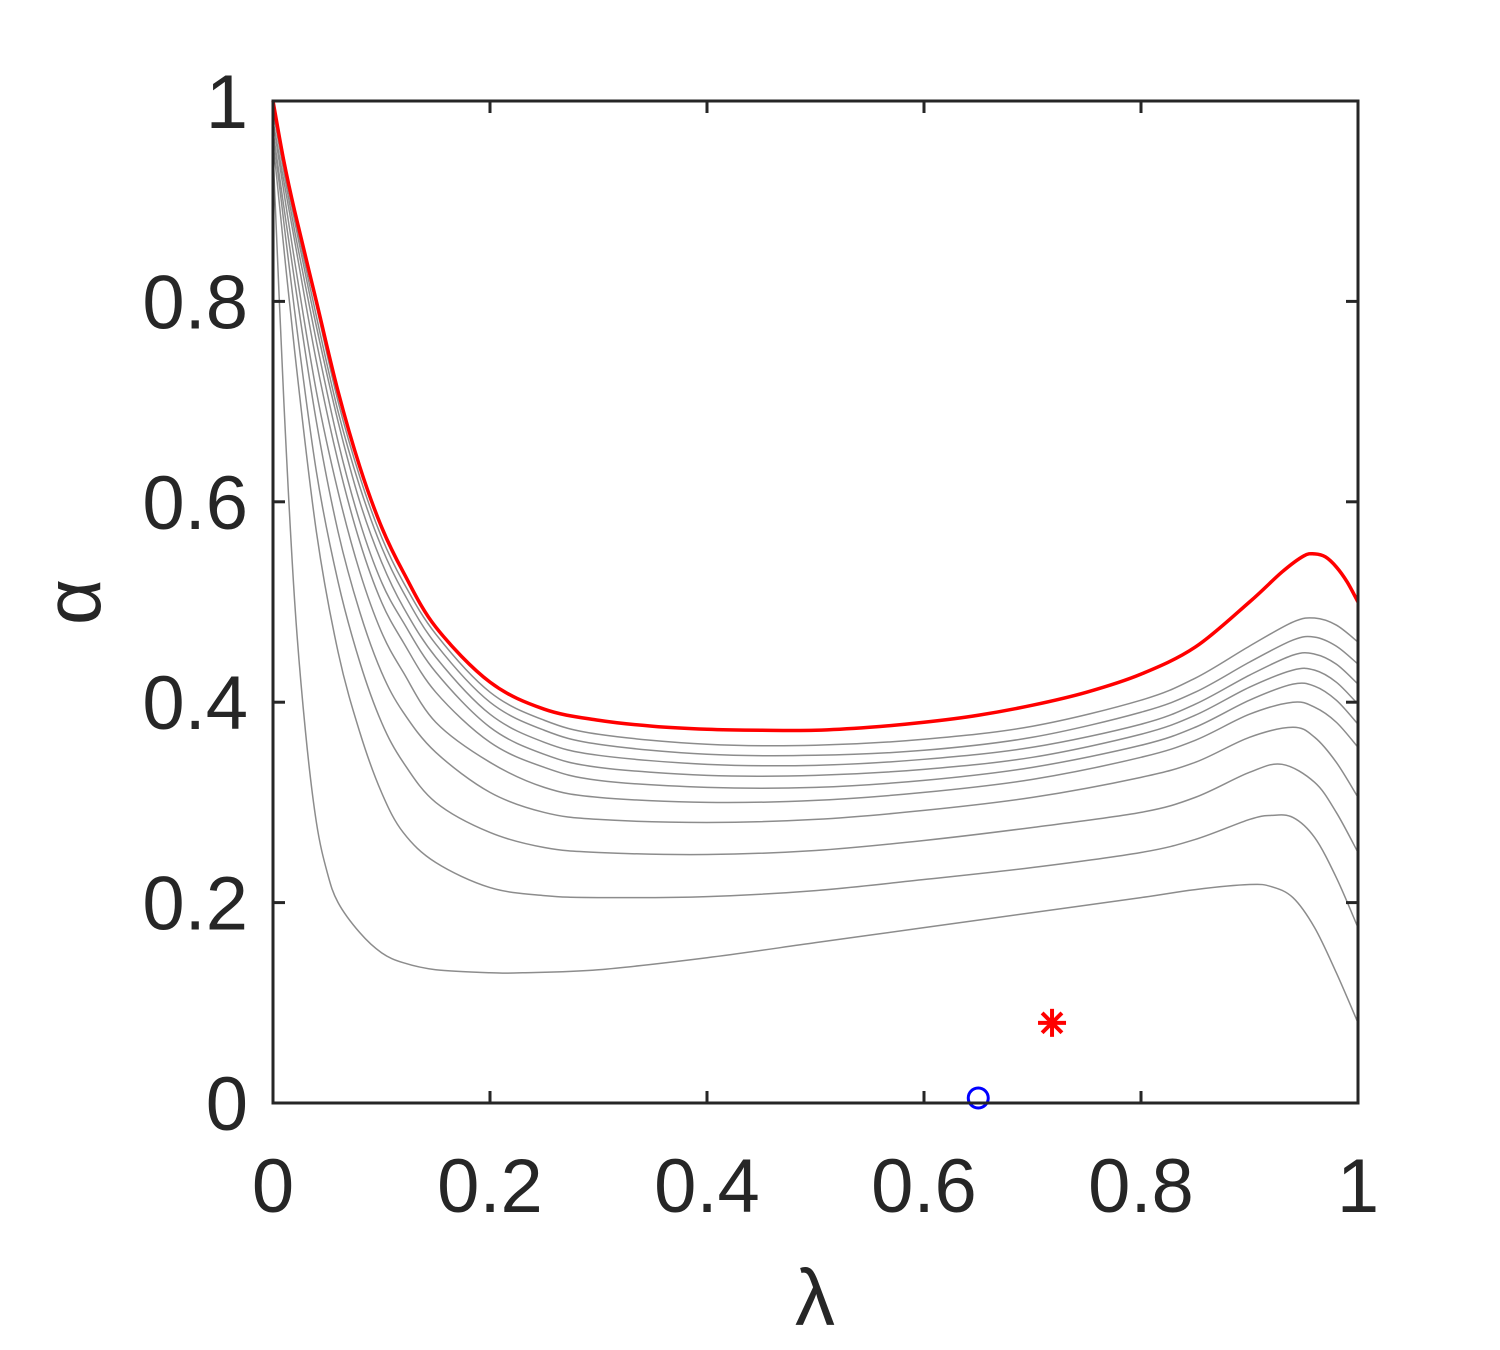  I want to click on y-tick-label: 1, so click(227, 102).